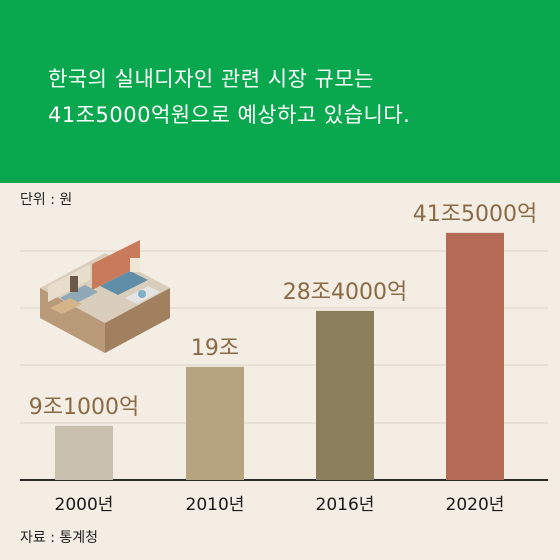 The height and width of the screenshot is (560, 560). What do you see at coordinates (105, 296) in the screenshot?
I see `interior-house-illustration` at bounding box center [105, 296].